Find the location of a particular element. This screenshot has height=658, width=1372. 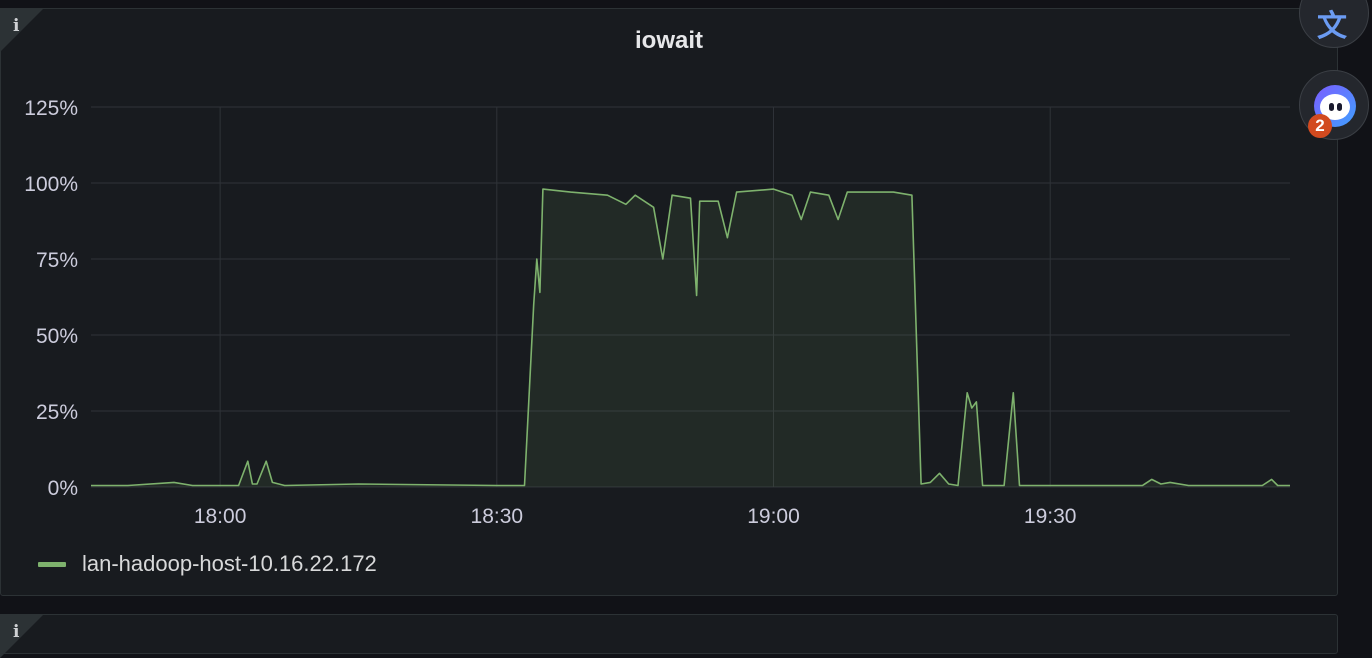

translate-icon: 文 is located at coordinates (1332, 26).